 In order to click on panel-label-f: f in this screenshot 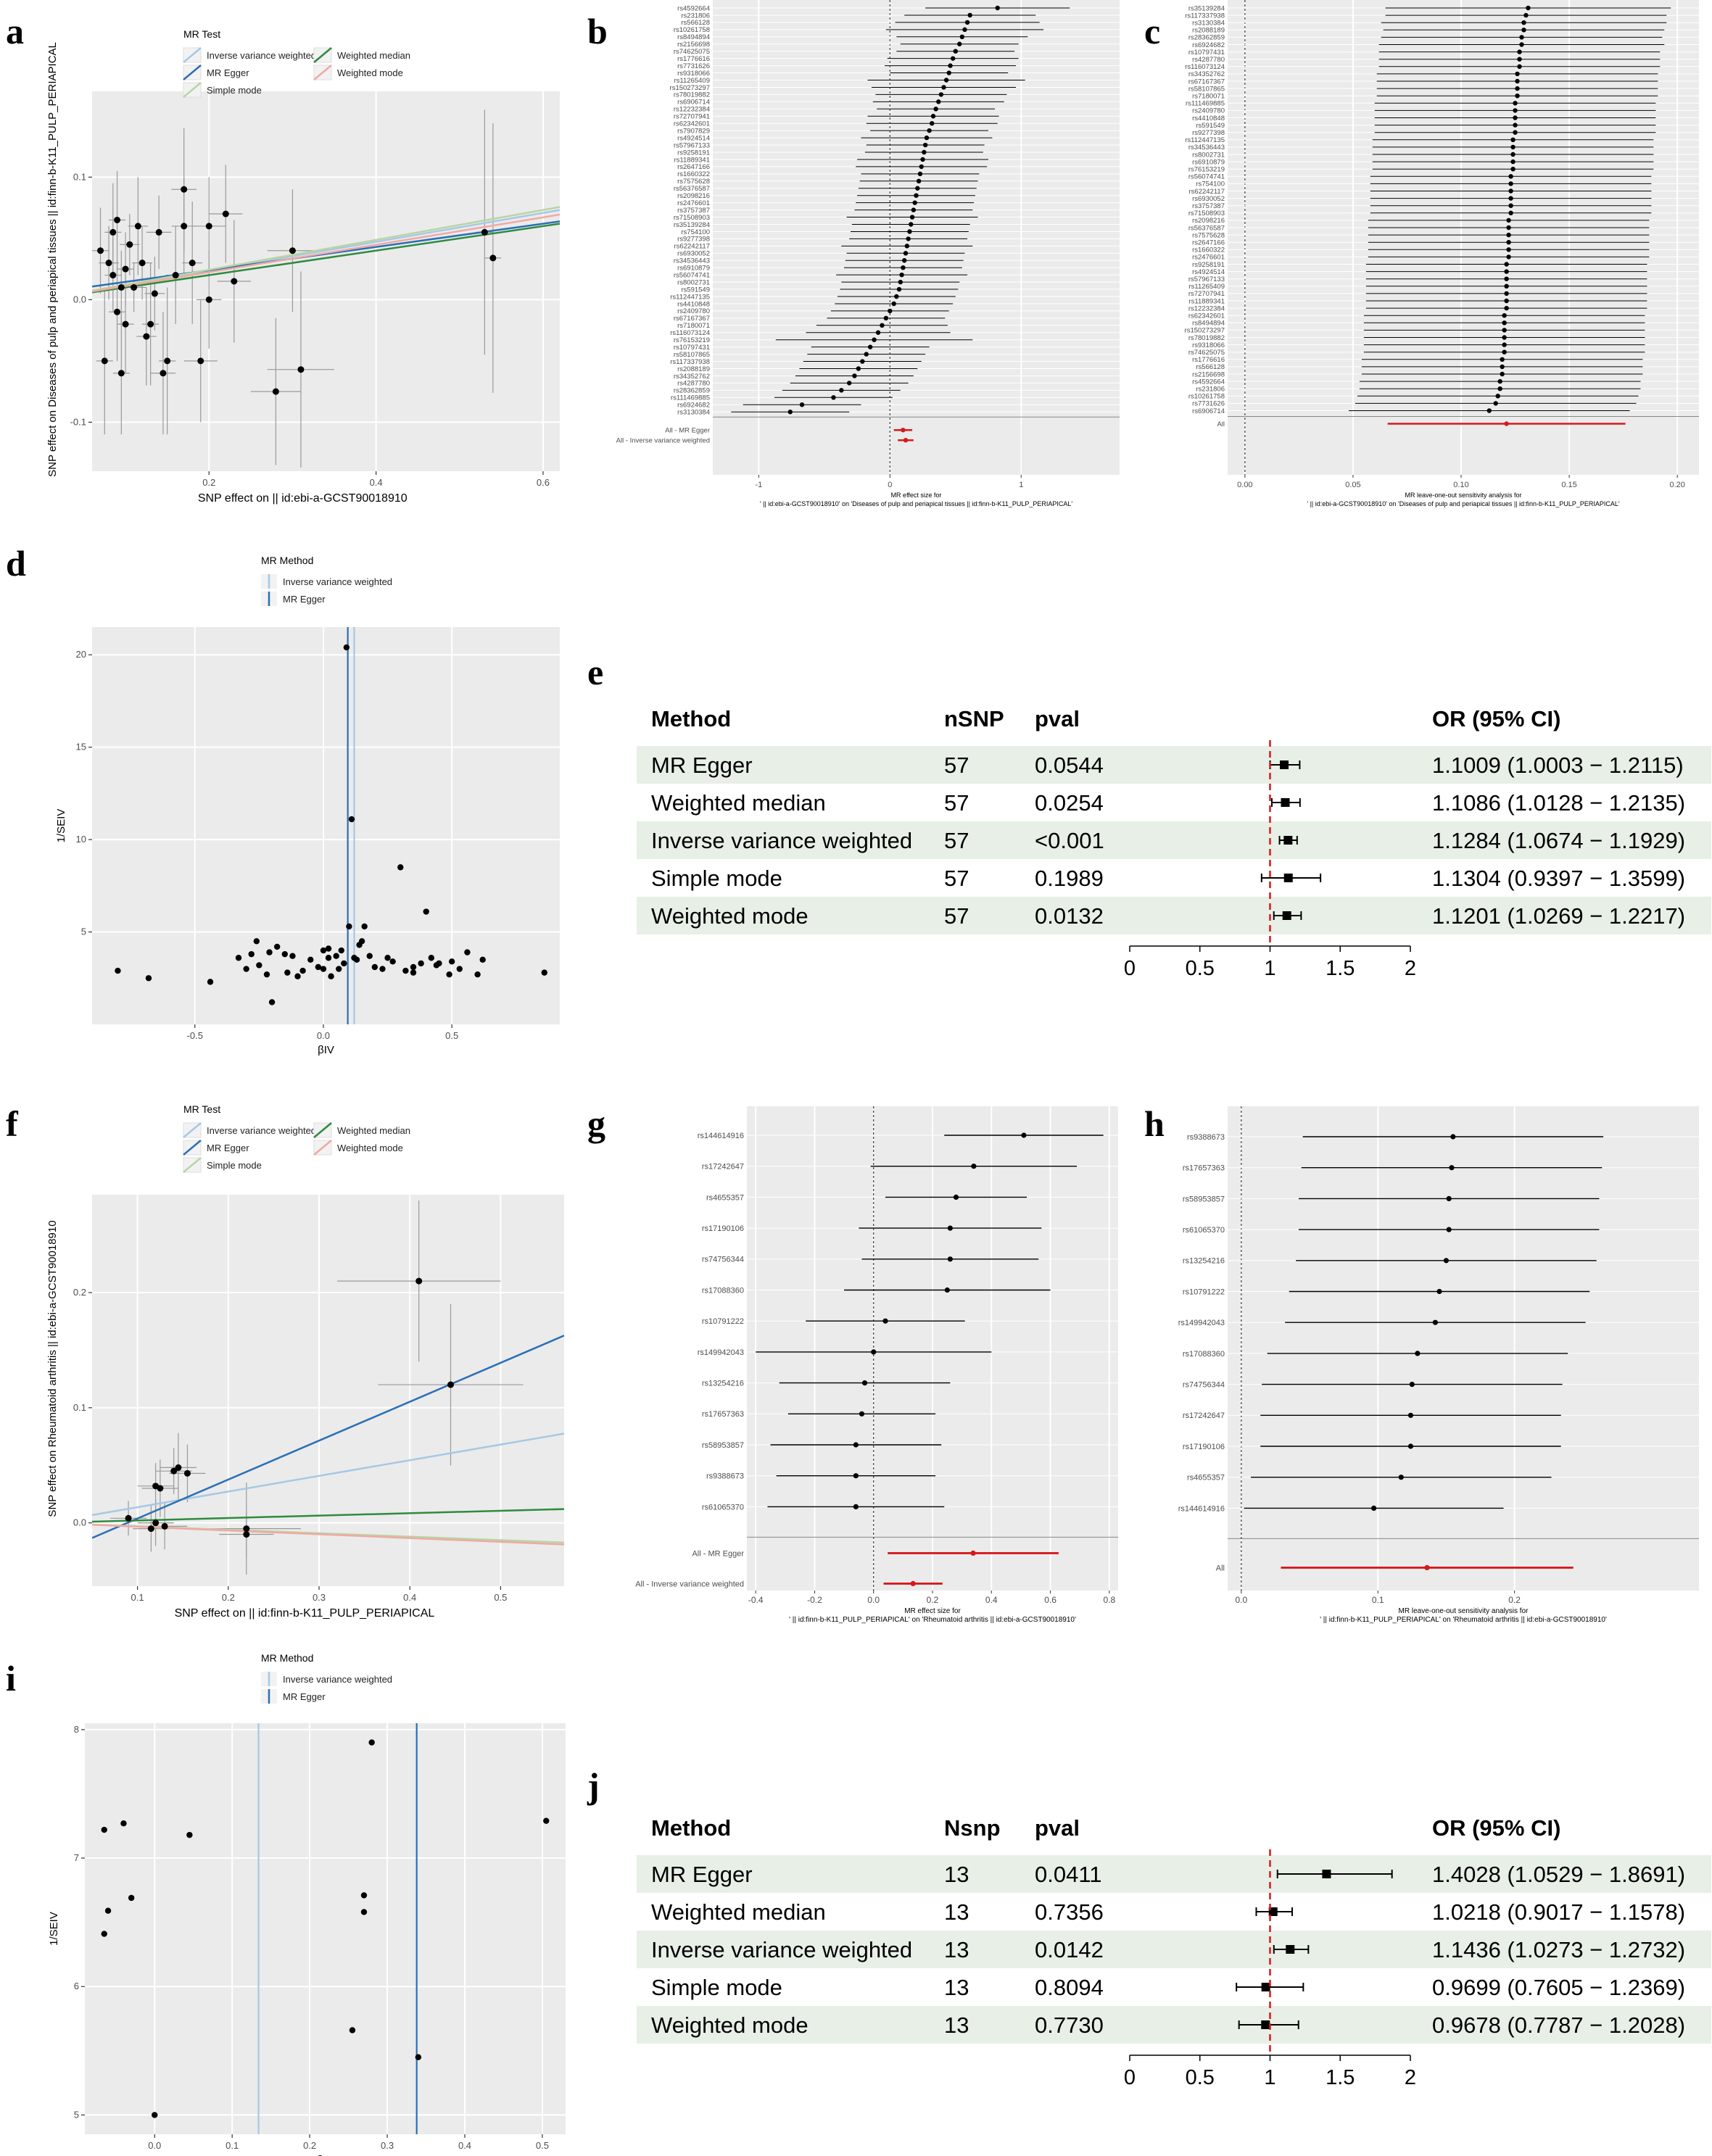, I will do `click(12, 1123)`.